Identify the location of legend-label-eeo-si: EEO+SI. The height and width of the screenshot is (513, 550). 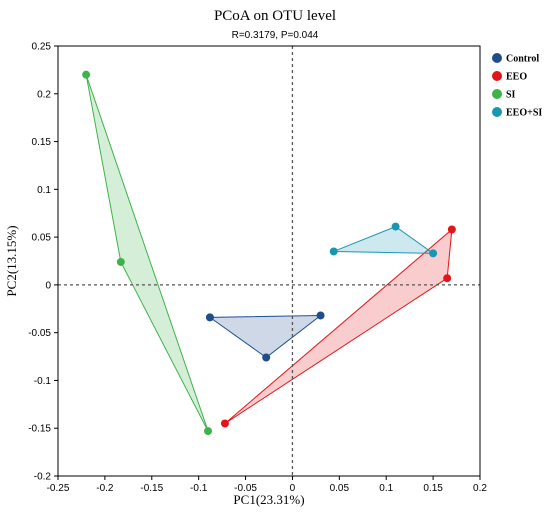
(524, 113).